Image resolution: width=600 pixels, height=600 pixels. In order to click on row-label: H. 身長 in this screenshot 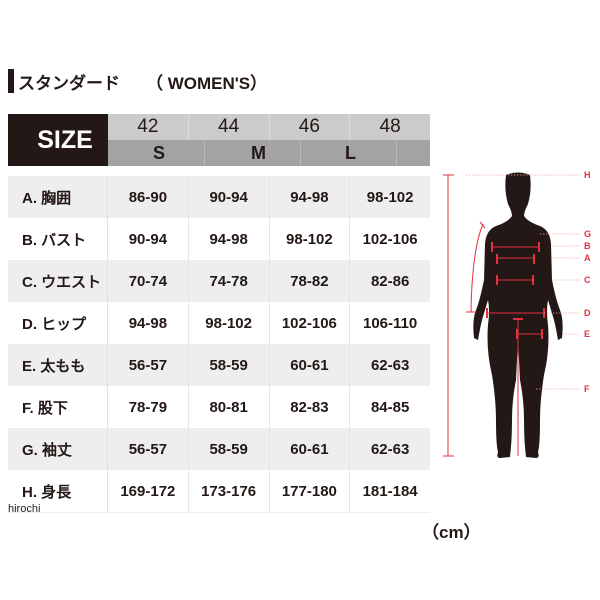, I will do `click(58, 491)`.